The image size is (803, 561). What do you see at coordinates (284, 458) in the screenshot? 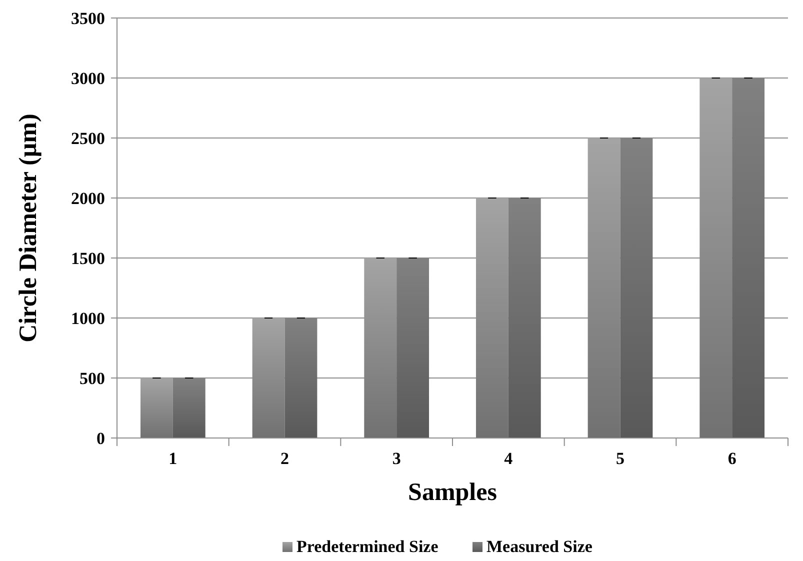
I see `x-tick-label: 2` at bounding box center [284, 458].